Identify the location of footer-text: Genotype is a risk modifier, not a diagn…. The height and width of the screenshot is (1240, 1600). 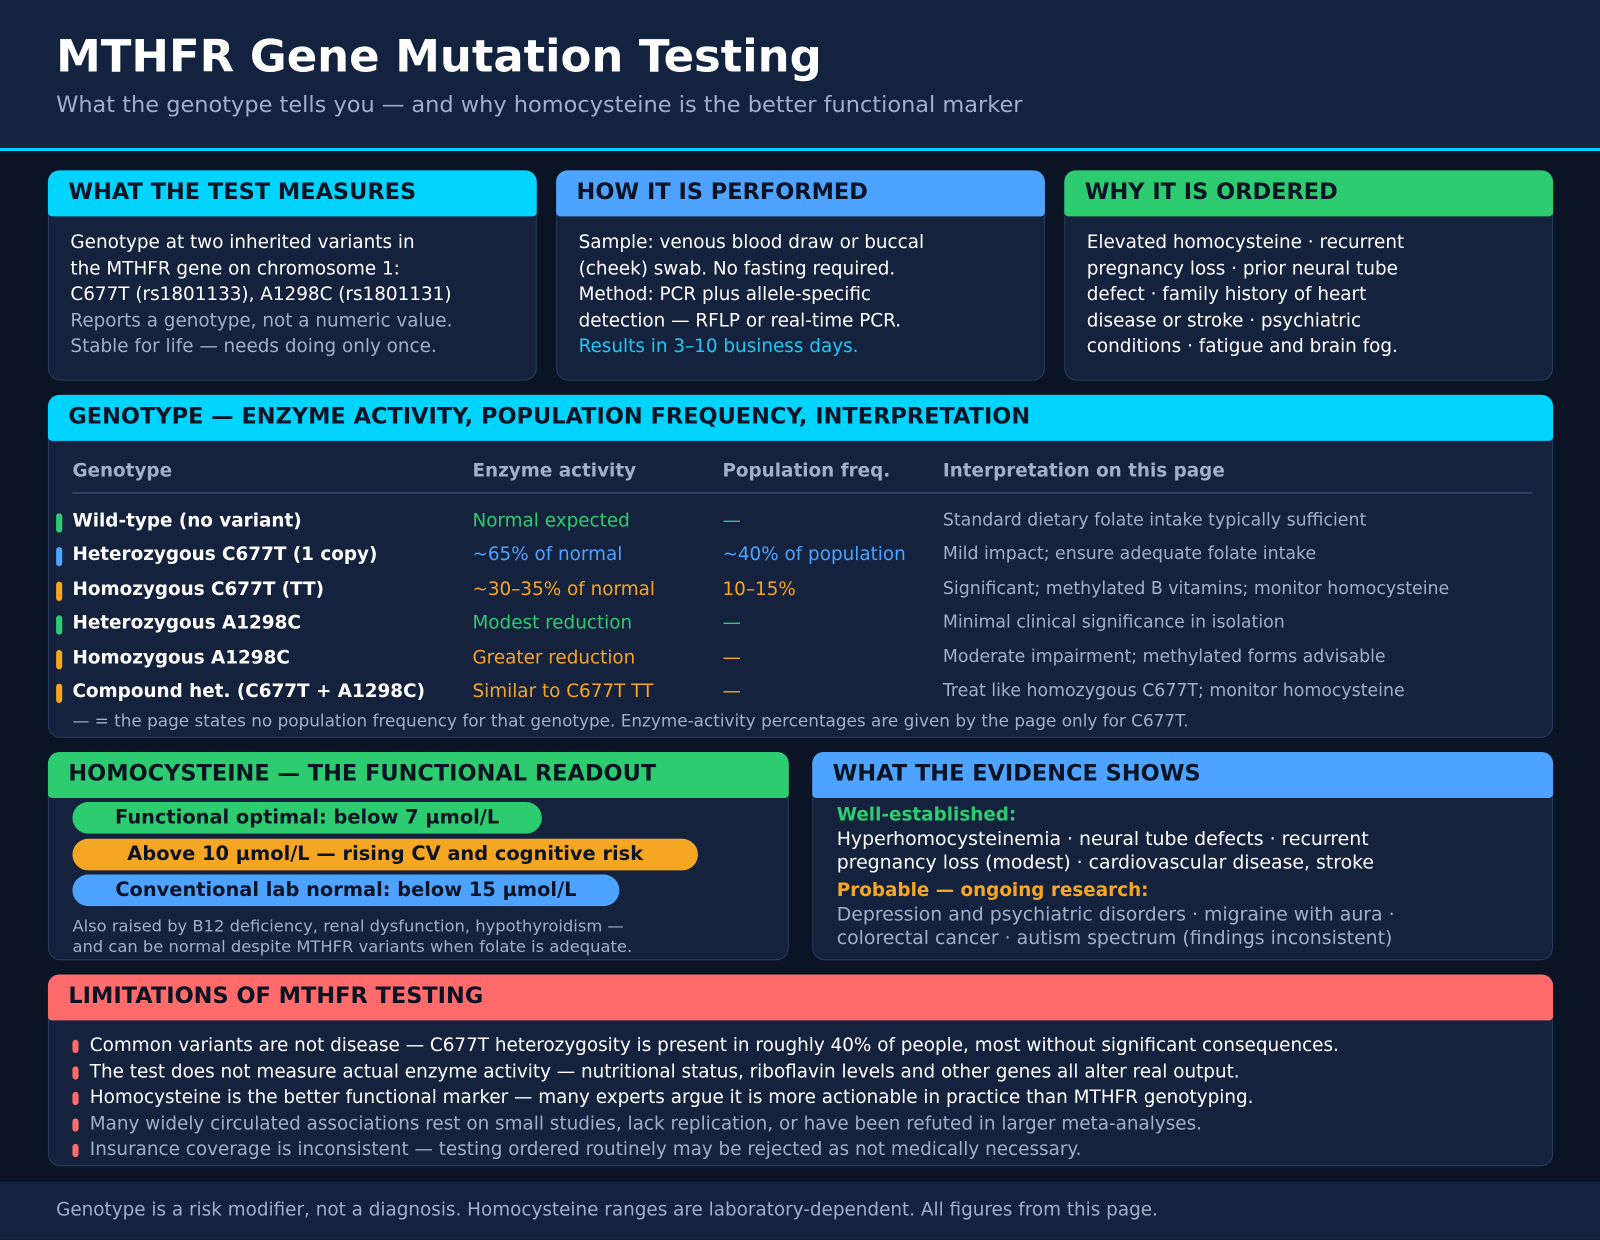
(607, 1209).